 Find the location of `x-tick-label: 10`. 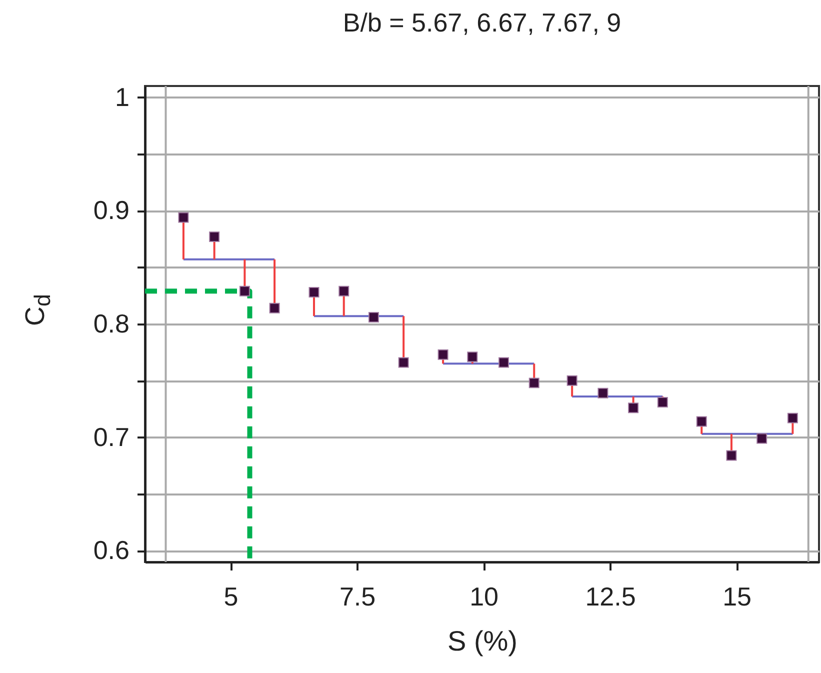

x-tick-label: 10 is located at coordinates (484, 597).